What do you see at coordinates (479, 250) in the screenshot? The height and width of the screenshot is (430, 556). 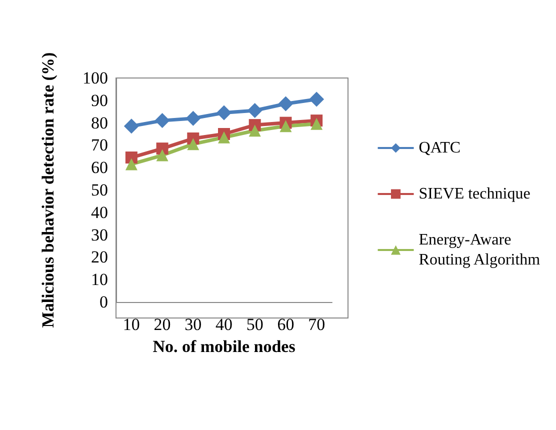 I see `legend-label: Energy-Aware Routing Algorithm` at bounding box center [479, 250].